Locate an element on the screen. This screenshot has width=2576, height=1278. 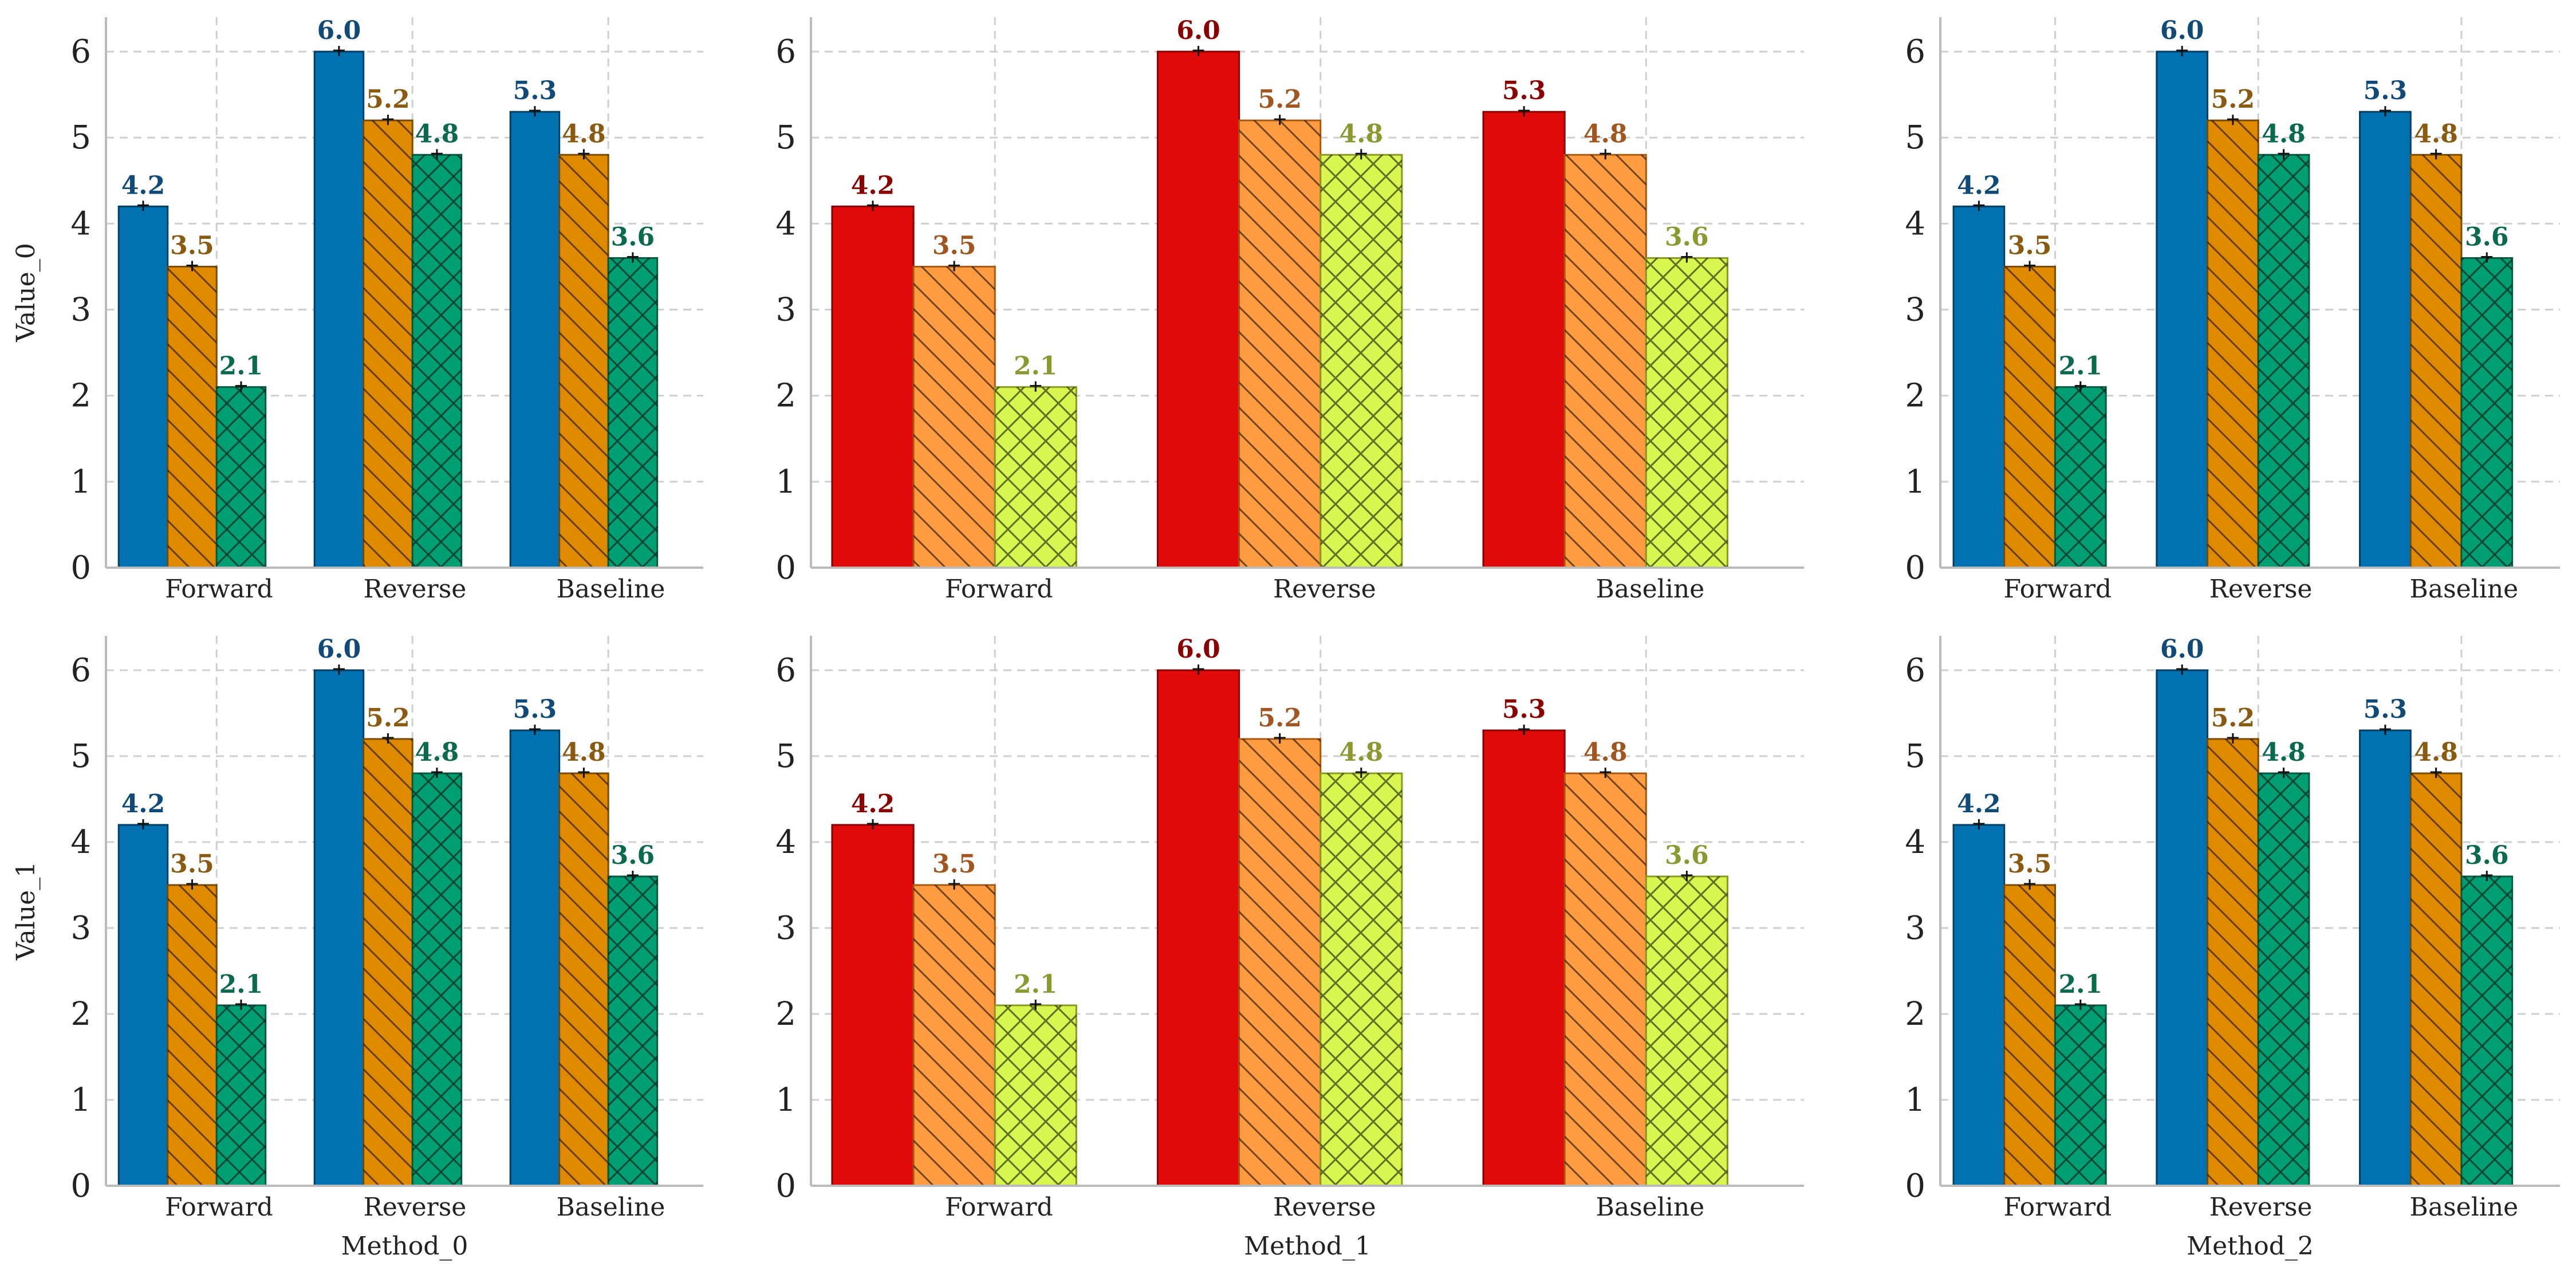
x-tick-label: Baseline is located at coordinates (1651, 589).